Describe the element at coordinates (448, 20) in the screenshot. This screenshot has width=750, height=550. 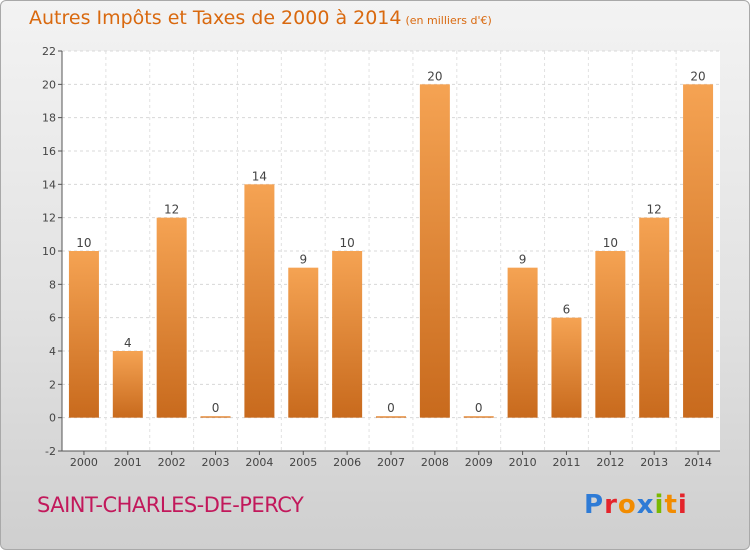
I see `chart-unit: (en milliers d'€)` at that location.